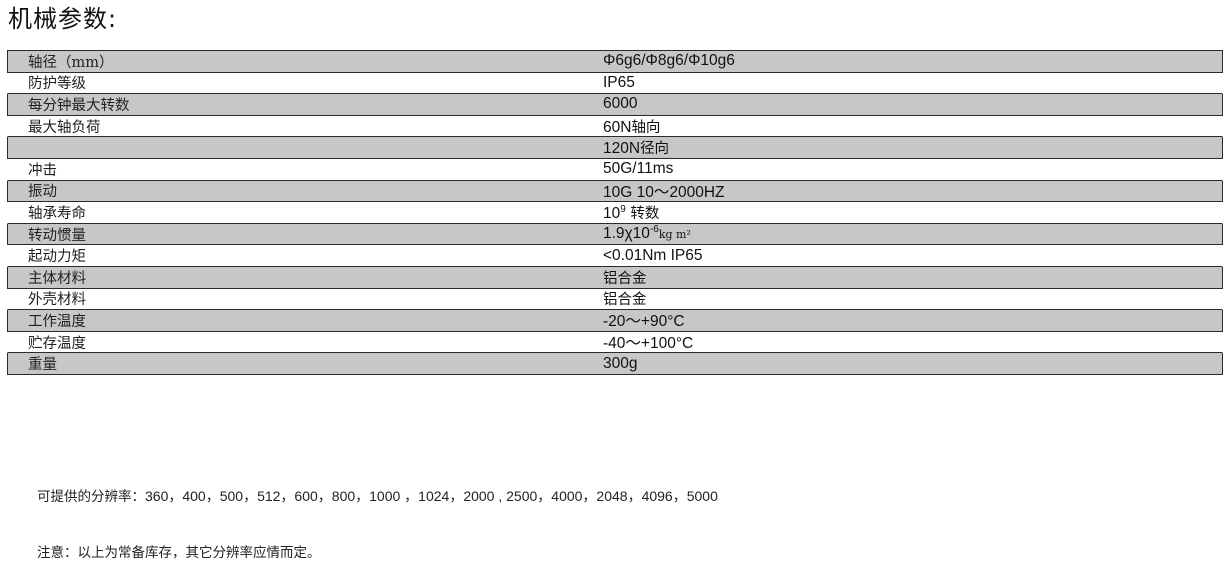 Image resolution: width=1227 pixels, height=563 pixels. Describe the element at coordinates (907, 147) in the screenshot. I see `spec-value: 120N径向` at that location.